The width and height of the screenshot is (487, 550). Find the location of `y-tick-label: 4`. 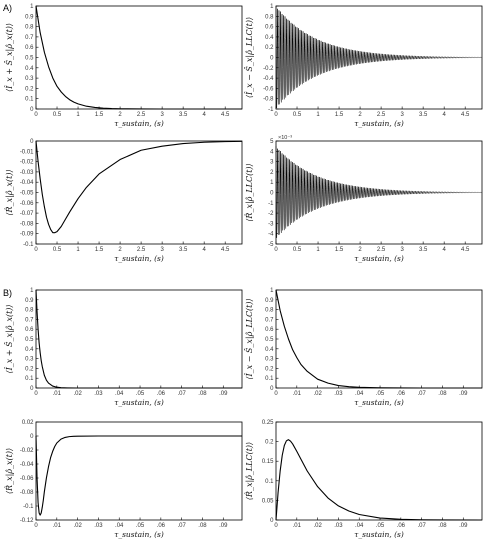

y-tick-label: 4 is located at coordinates (272, 152).